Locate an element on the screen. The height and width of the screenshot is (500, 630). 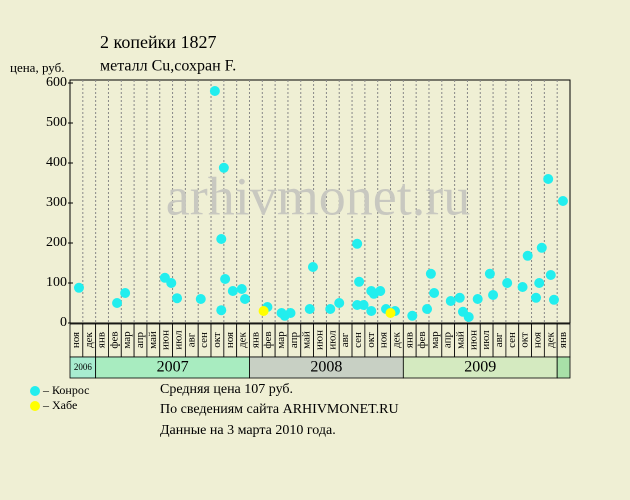
year-label: 2008 is located at coordinates (326, 367).